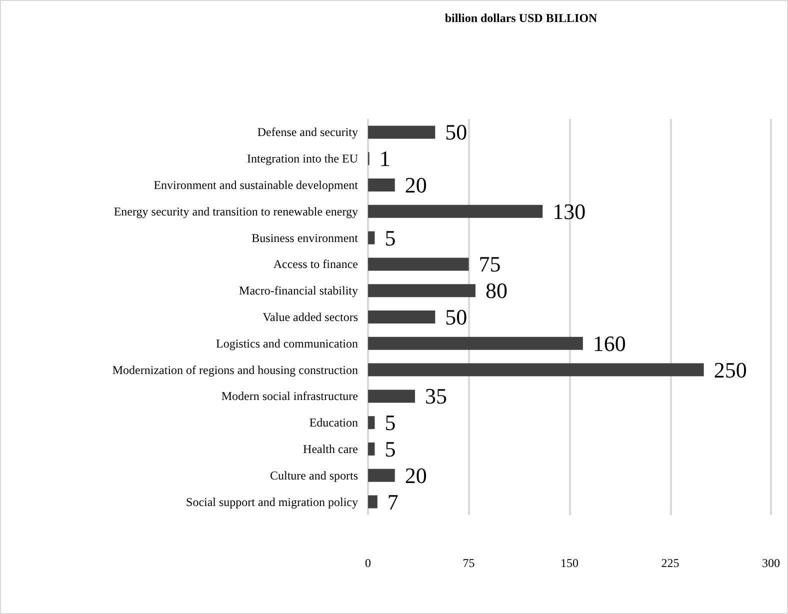 Image resolution: width=788 pixels, height=614 pixels. Describe the element at coordinates (521, 18) in the screenshot. I see `chart-title: billion dollars USD BILLION` at that location.